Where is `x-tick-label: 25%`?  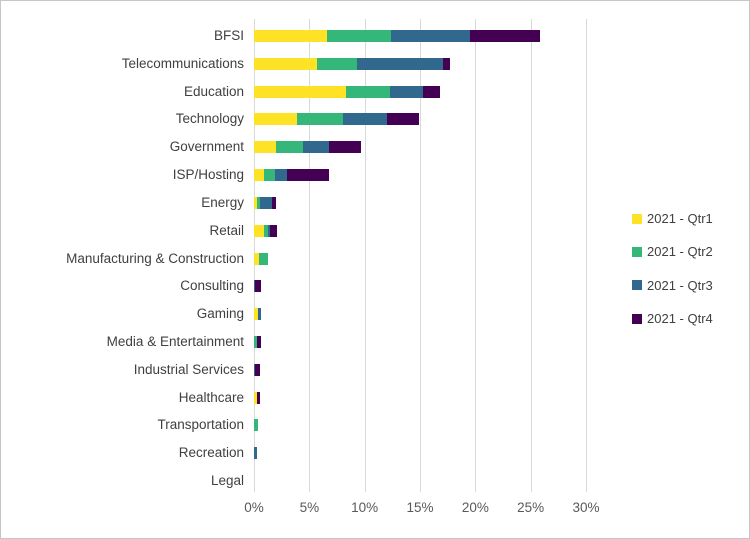
x-tick-label: 25% is located at coordinates (531, 507).